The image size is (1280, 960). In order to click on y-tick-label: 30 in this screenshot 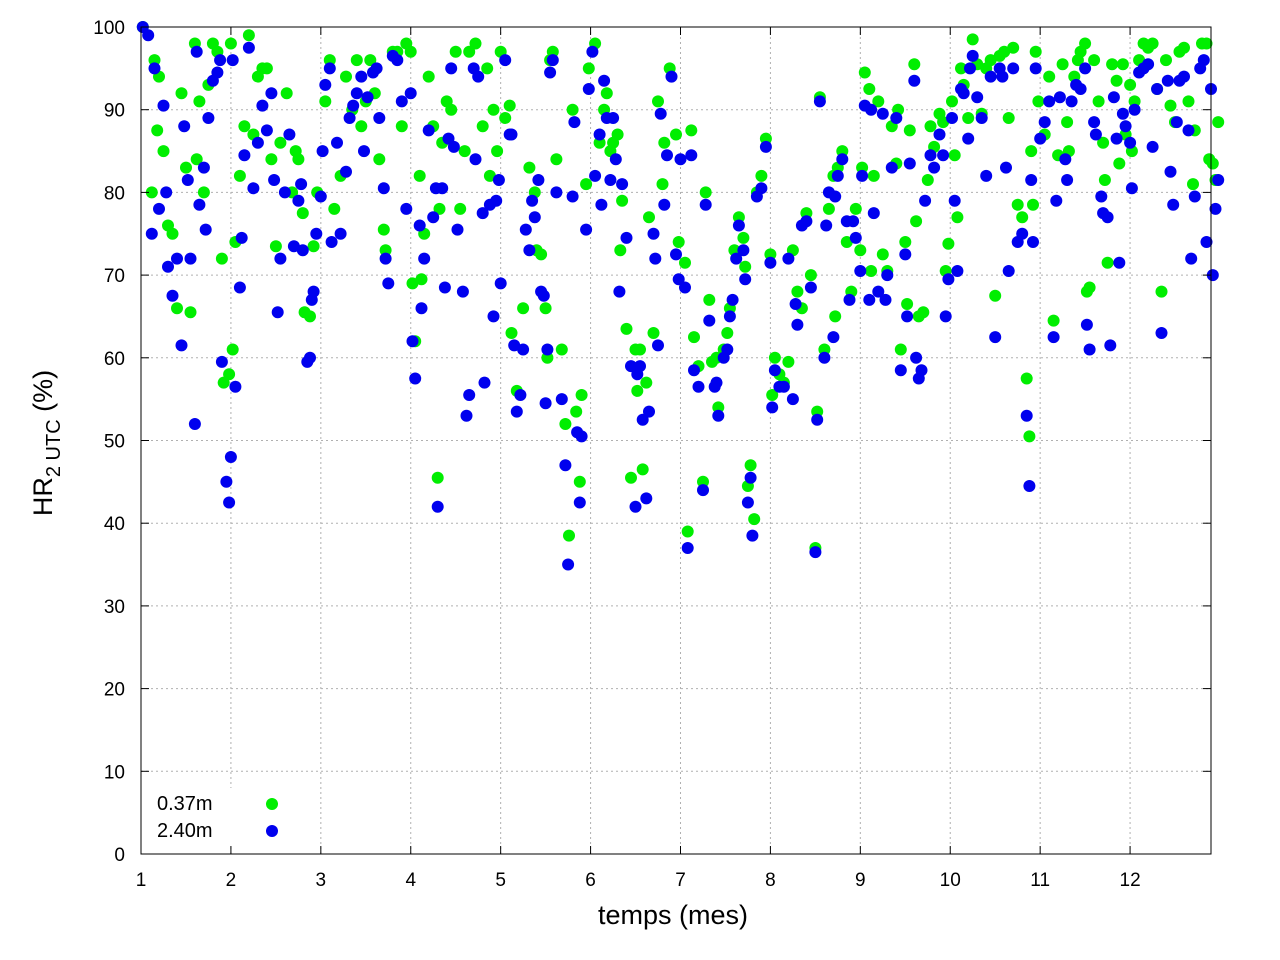, I will do `click(114, 607)`.